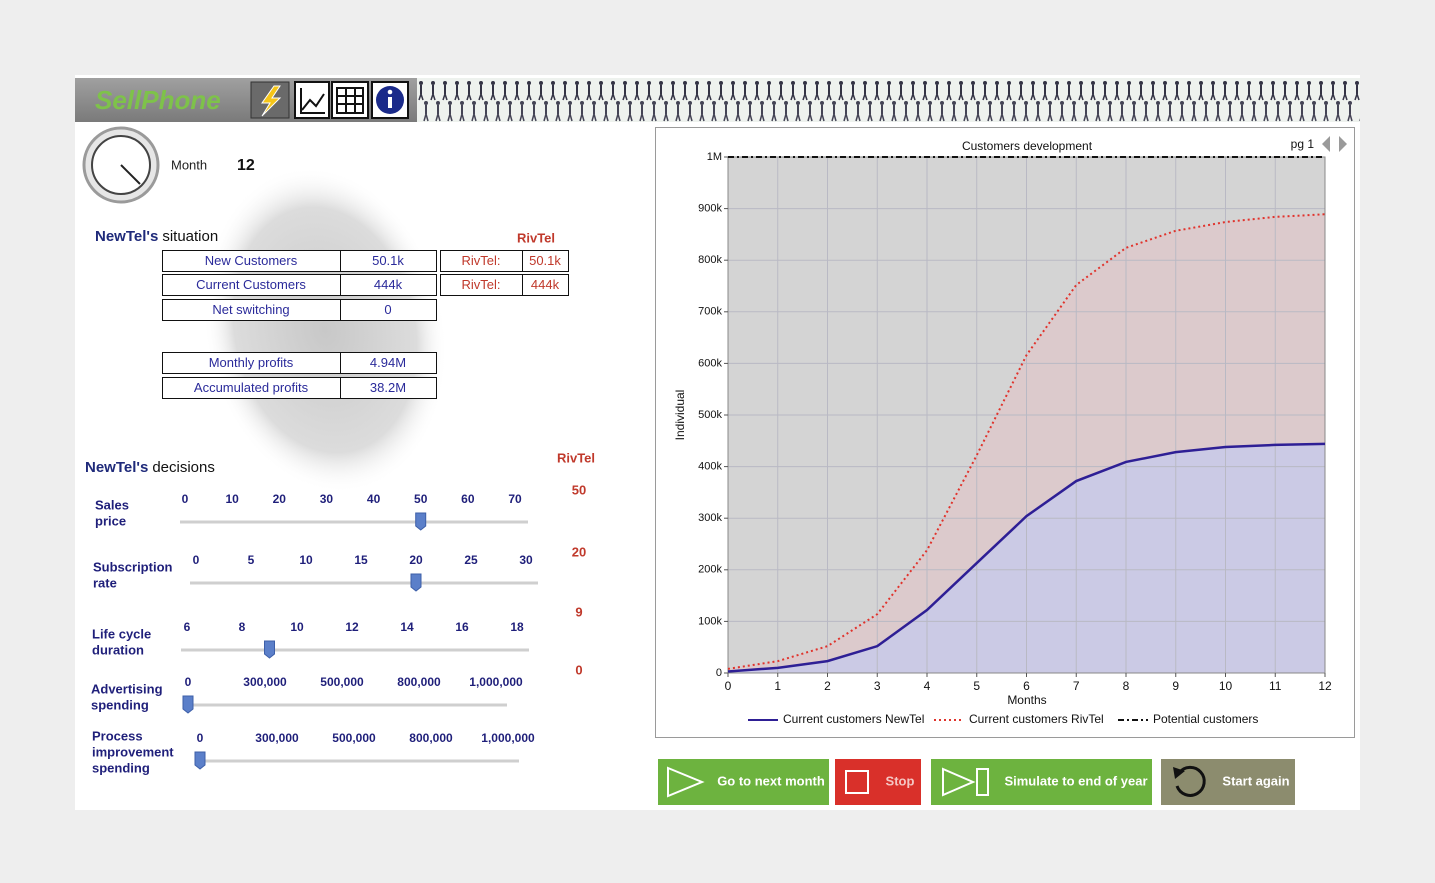  I want to click on fingerprint, so click(325, 330).